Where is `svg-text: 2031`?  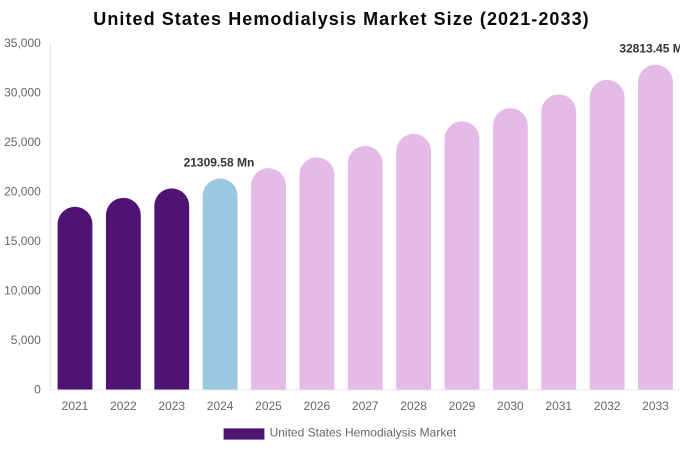 svg-text: 2031 is located at coordinates (558, 406).